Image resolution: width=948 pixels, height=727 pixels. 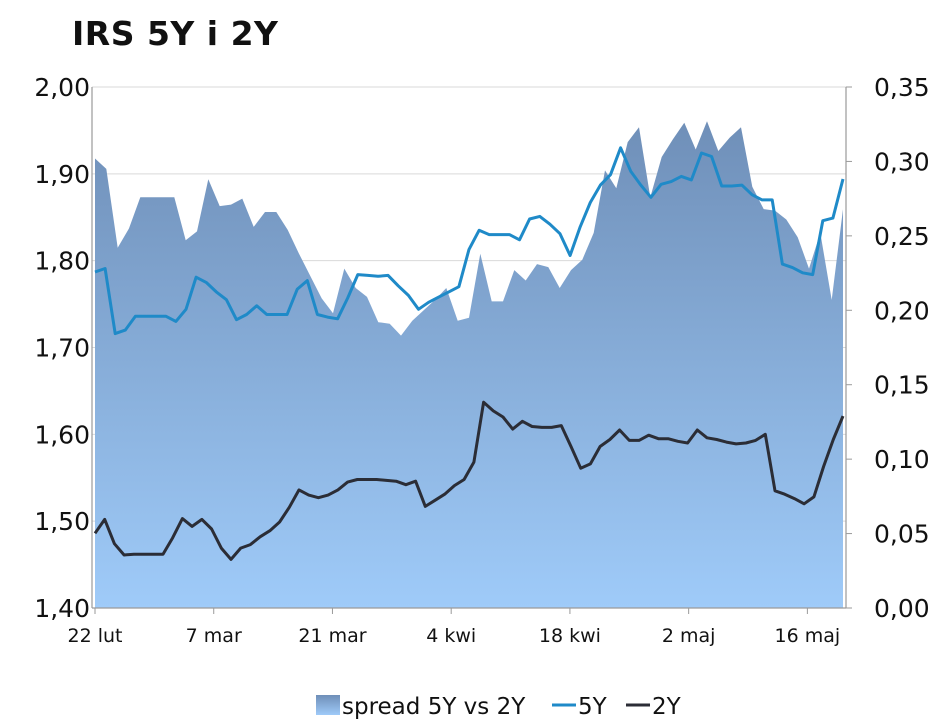 I want to click on legend: spread 5Y vs 2Y 5Y 2Y, so click(x=499, y=707).